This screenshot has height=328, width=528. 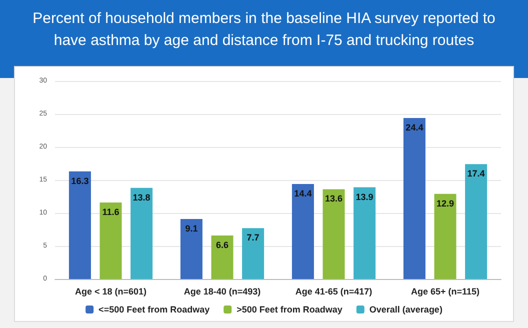 I want to click on legend-label: <=500 Feet from Roadway, so click(x=154, y=309).